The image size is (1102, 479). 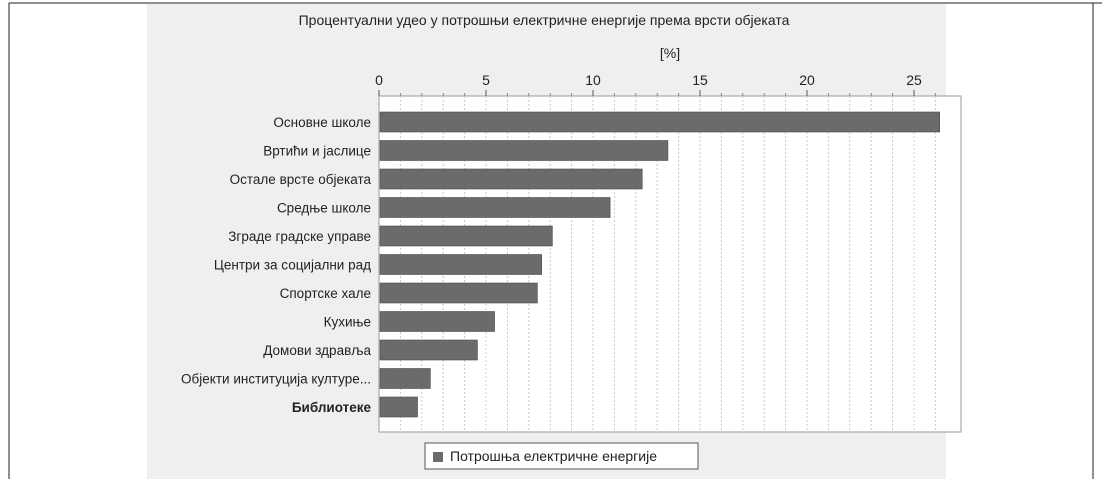 What do you see at coordinates (324, 208) in the screenshot?
I see `category-label: Средње школе` at bounding box center [324, 208].